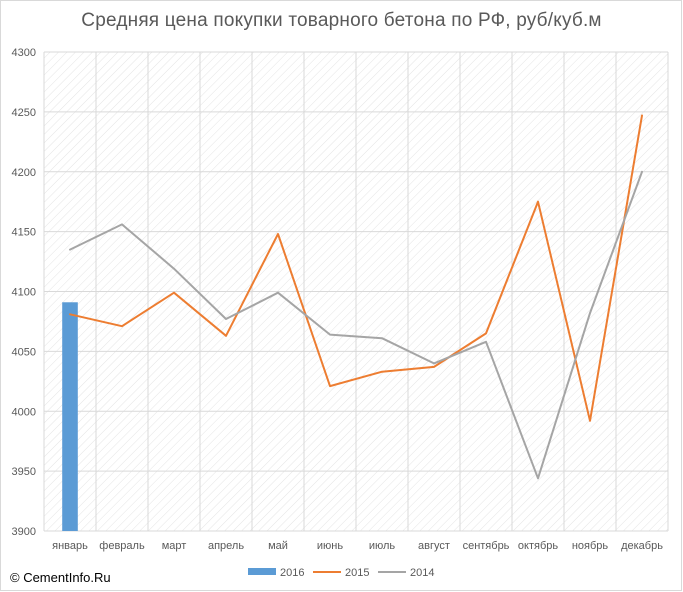  What do you see at coordinates (174, 546) in the screenshot?
I see `x-tick-label: март` at bounding box center [174, 546].